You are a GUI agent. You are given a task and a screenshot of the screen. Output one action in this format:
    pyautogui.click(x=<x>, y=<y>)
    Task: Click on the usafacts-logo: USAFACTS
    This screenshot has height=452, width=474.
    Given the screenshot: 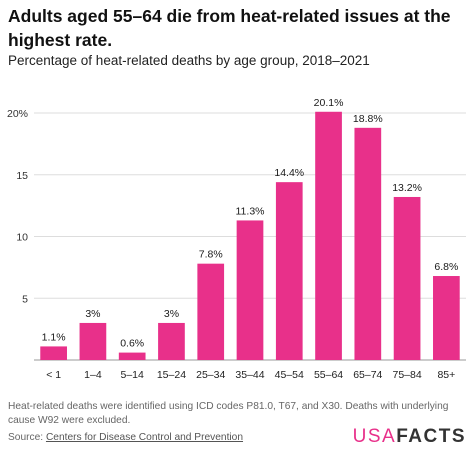 What is the action you would take?
    pyautogui.click(x=409, y=437)
    